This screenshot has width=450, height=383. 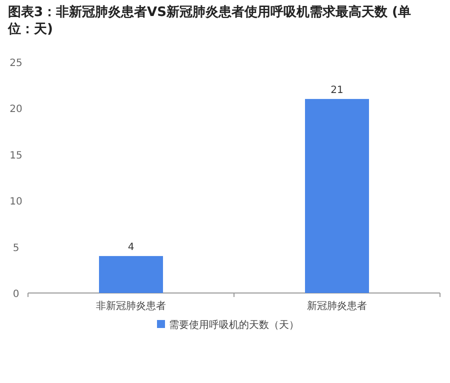 I want to click on y-tick-label: 15, so click(x=16, y=156).